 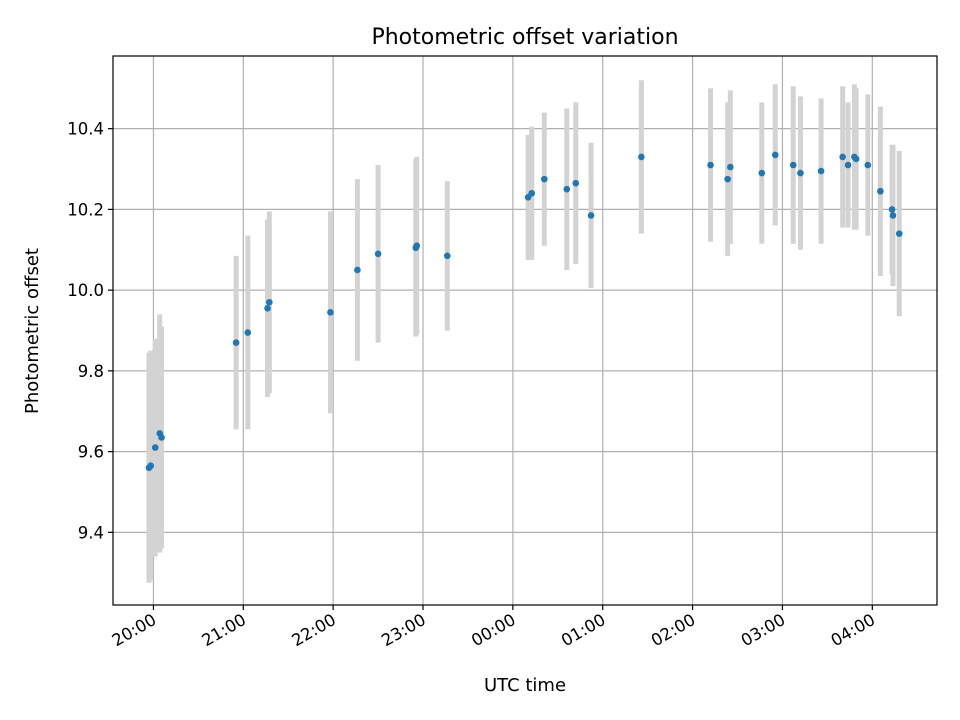 What do you see at coordinates (524, 37) in the screenshot?
I see `chart-title: Photometric offset variation` at bounding box center [524, 37].